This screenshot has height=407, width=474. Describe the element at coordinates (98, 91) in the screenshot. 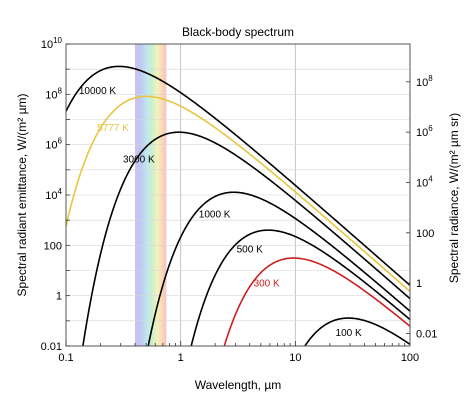

I see `series-label-10000k: 10000 K` at that location.